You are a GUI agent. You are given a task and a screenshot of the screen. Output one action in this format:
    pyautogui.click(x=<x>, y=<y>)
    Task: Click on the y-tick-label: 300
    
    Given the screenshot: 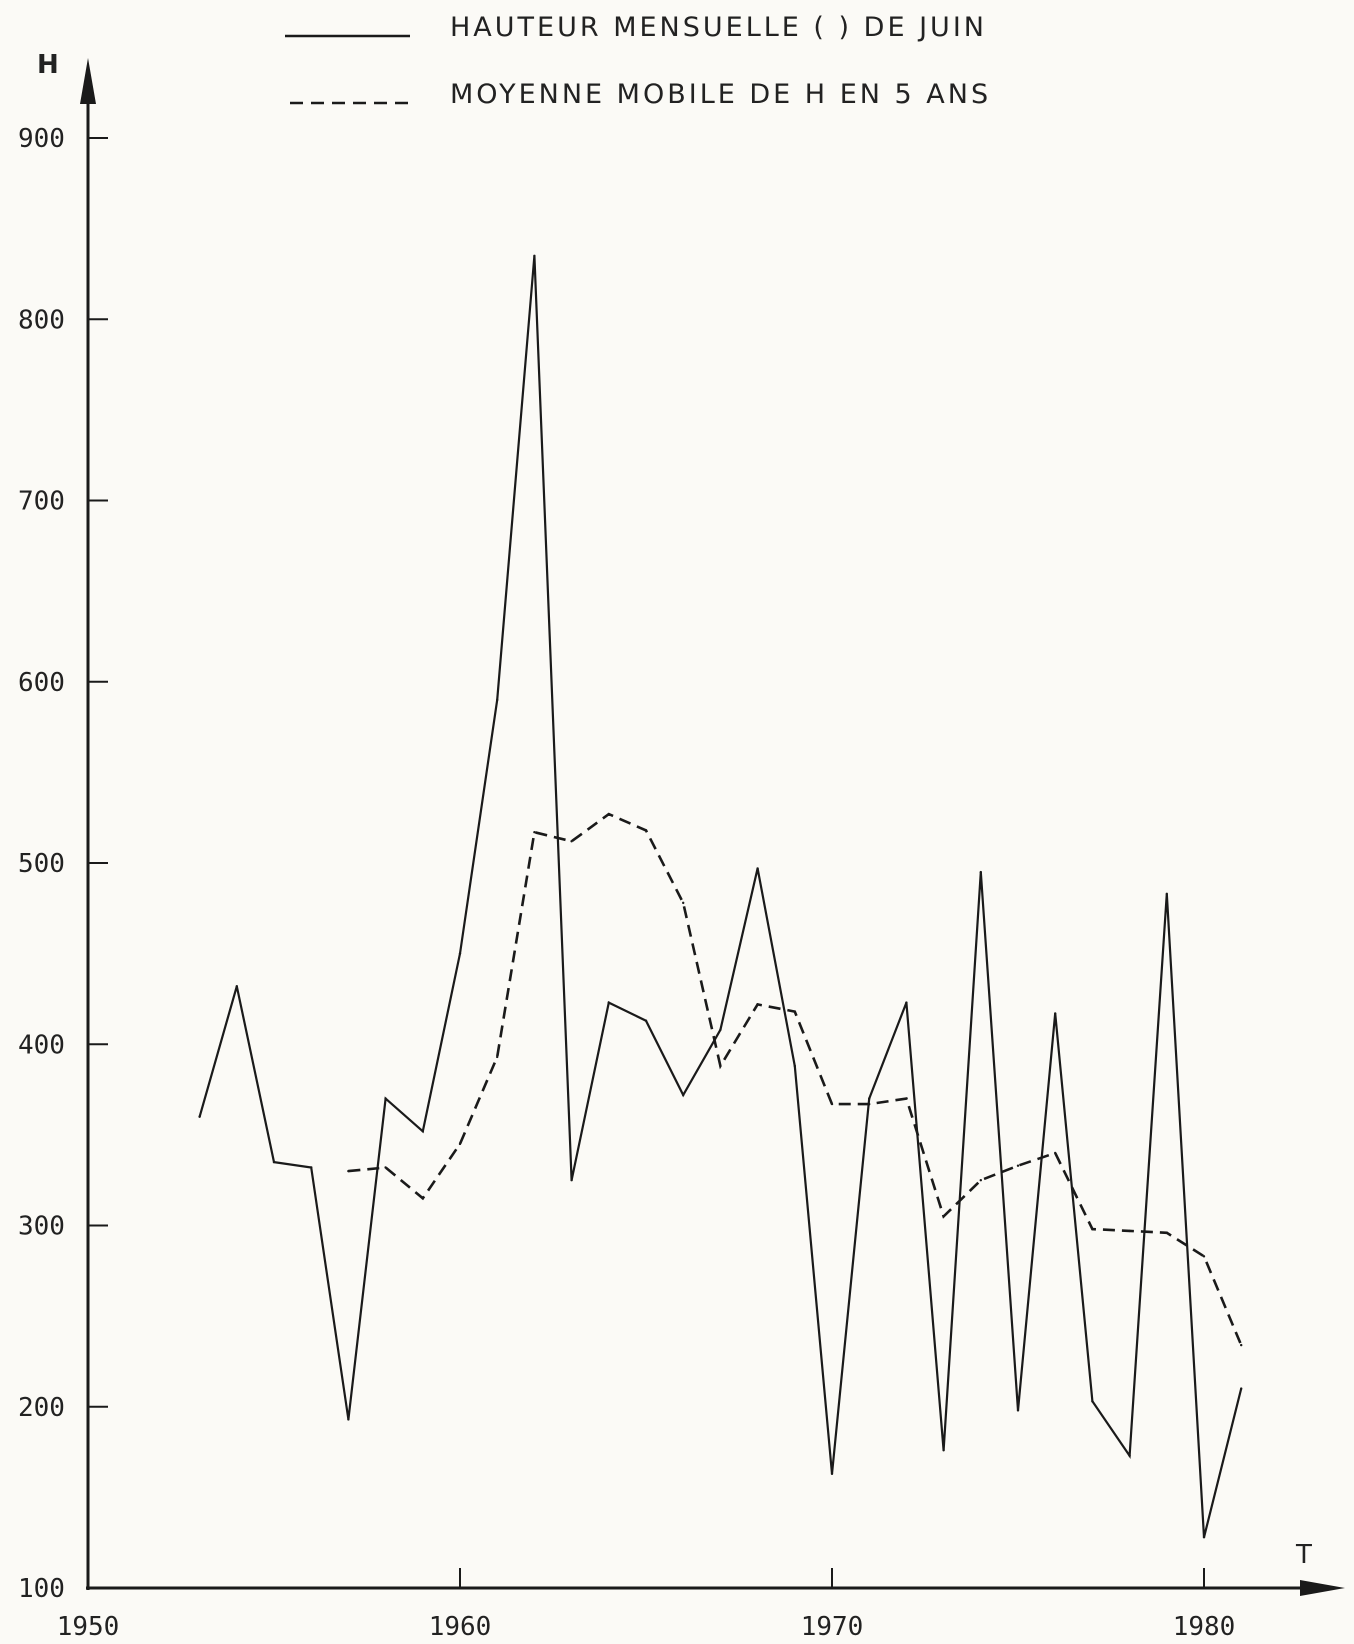 What is the action you would take?
    pyautogui.click(x=41, y=1227)
    